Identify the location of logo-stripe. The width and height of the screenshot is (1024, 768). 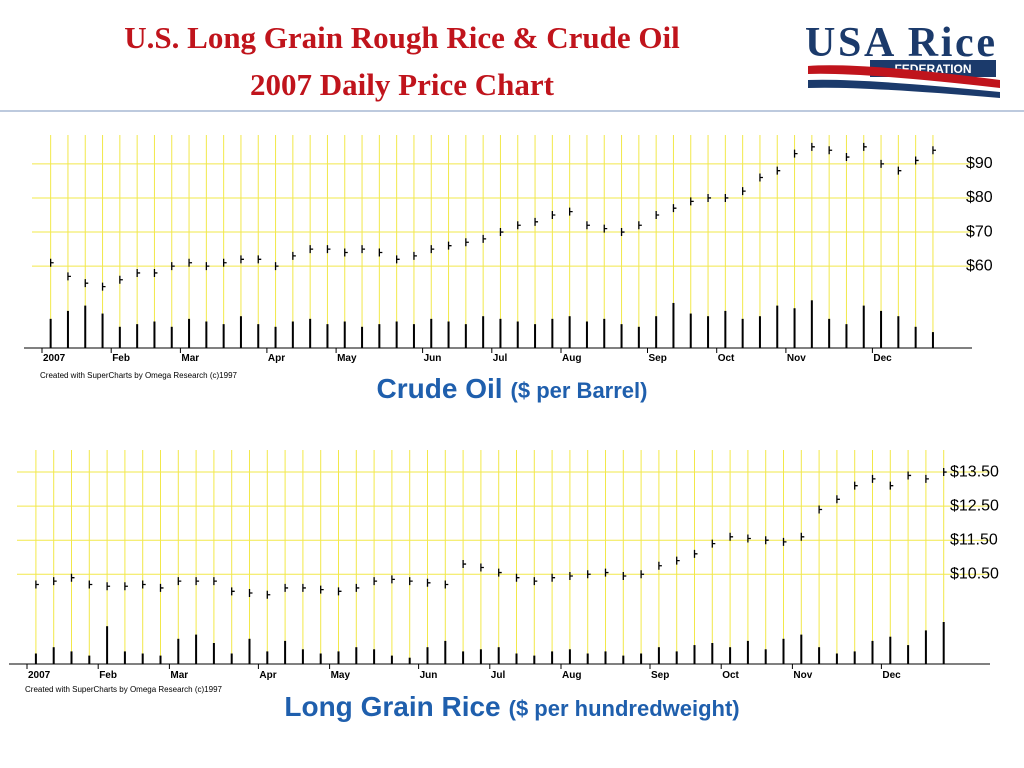
(904, 88).